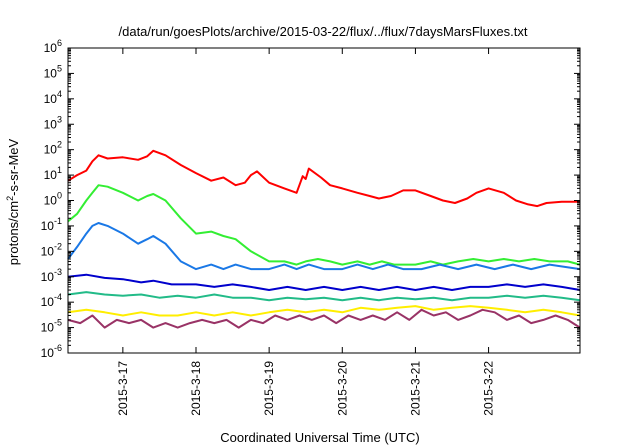 The width and height of the screenshot is (640, 448). Describe the element at coordinates (319, 437) in the screenshot. I see `x-axis-title: Coordinated Universal Time (UTC)` at that location.